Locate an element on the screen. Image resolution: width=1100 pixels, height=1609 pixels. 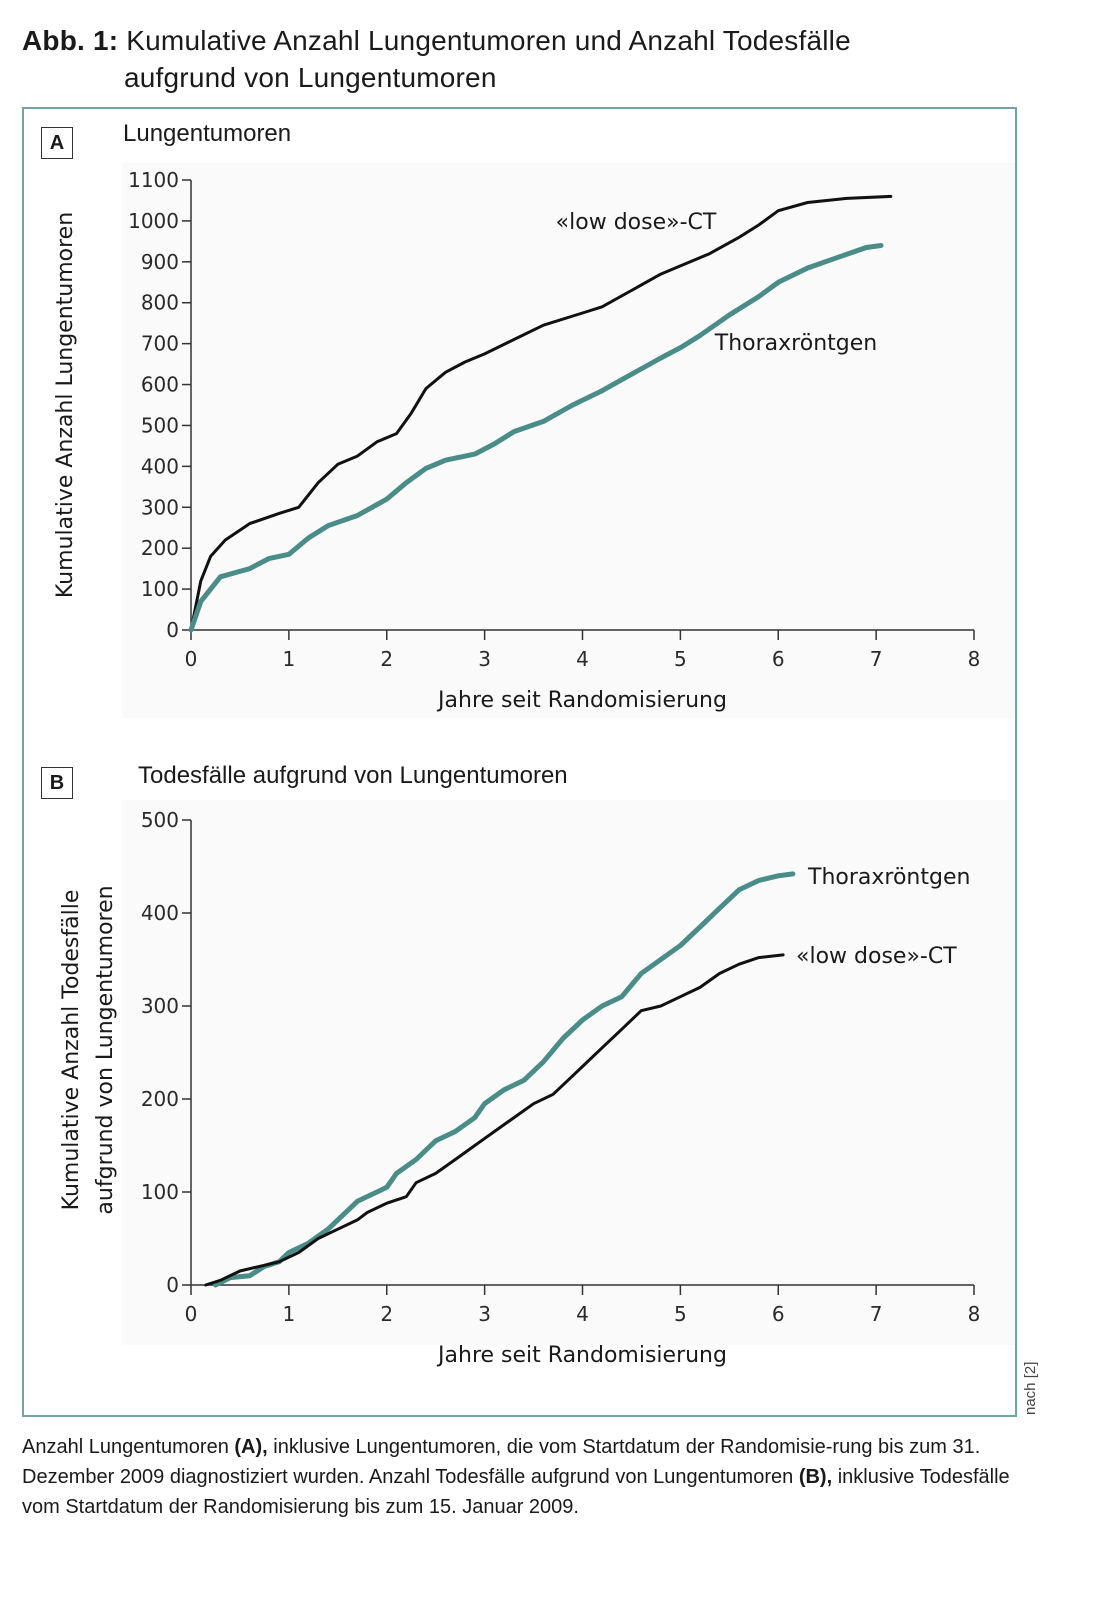
panel-b-x-tick-label: 4 is located at coordinates (582, 1314).